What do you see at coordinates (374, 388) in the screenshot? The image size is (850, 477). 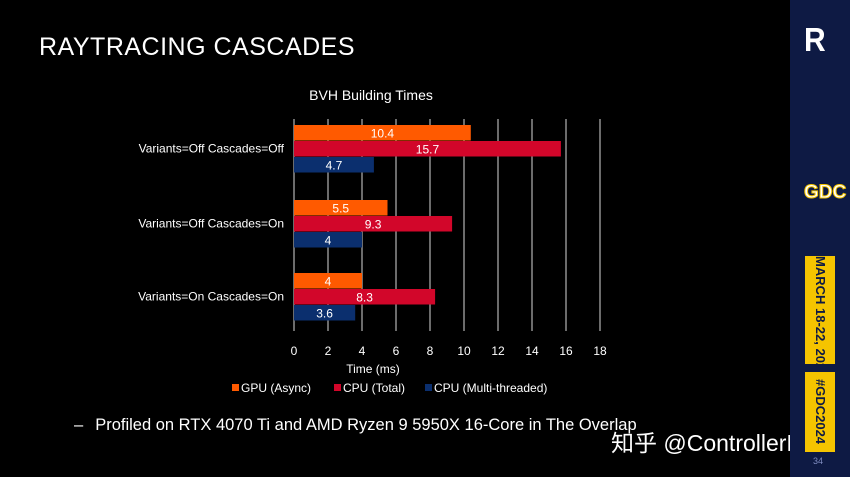 I see `legend-label-1: CPU (Total)` at bounding box center [374, 388].